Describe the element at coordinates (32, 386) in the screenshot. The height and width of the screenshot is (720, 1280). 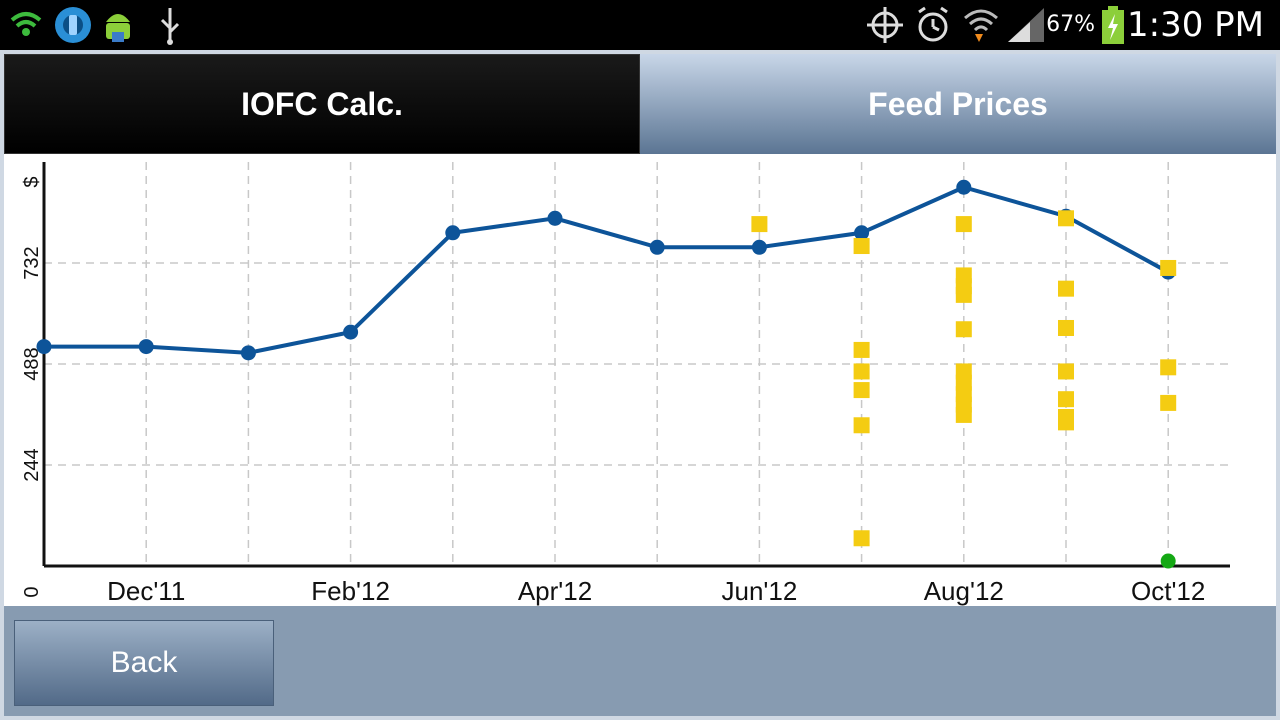
I see `y-tick-labels: 0 244 488 732 $` at that location.